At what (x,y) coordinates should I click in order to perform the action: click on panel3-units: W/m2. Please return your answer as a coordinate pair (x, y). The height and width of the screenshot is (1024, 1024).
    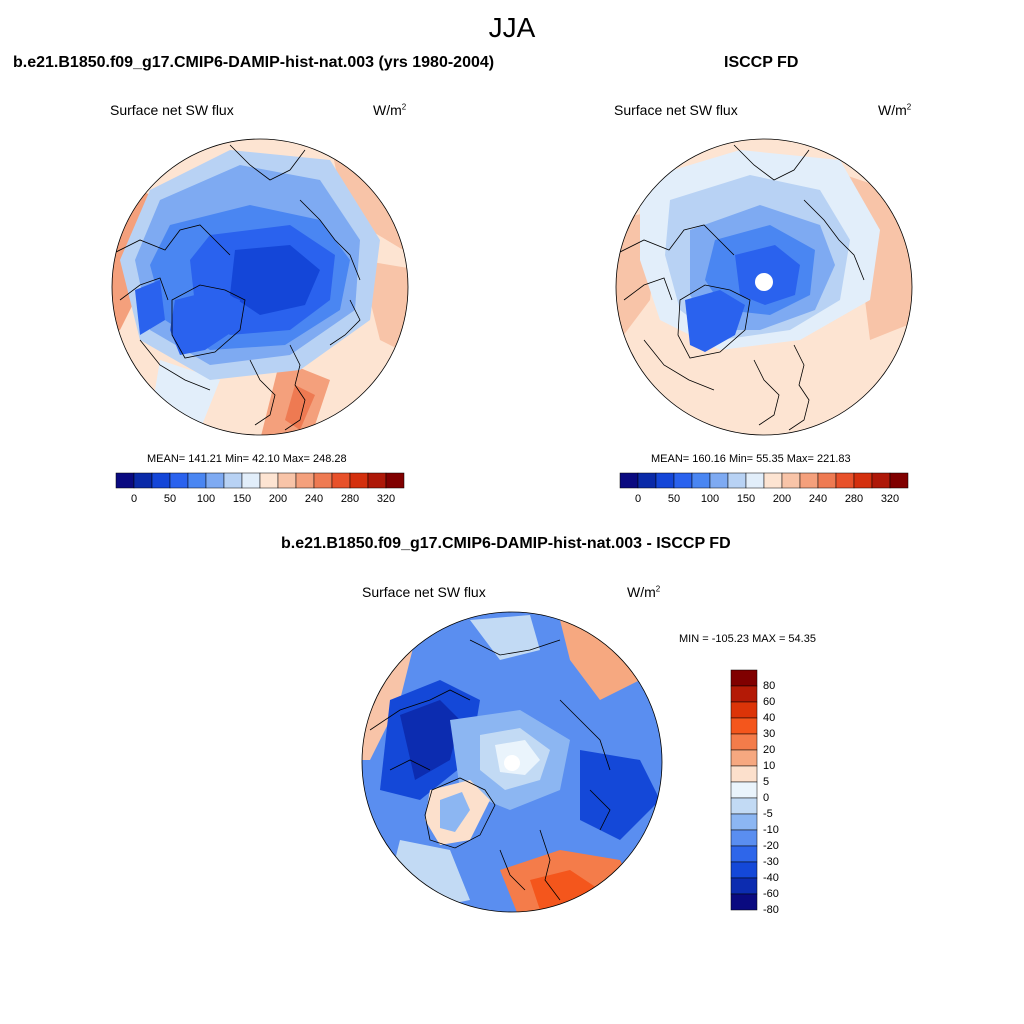
    Looking at the image, I should click on (644, 592).